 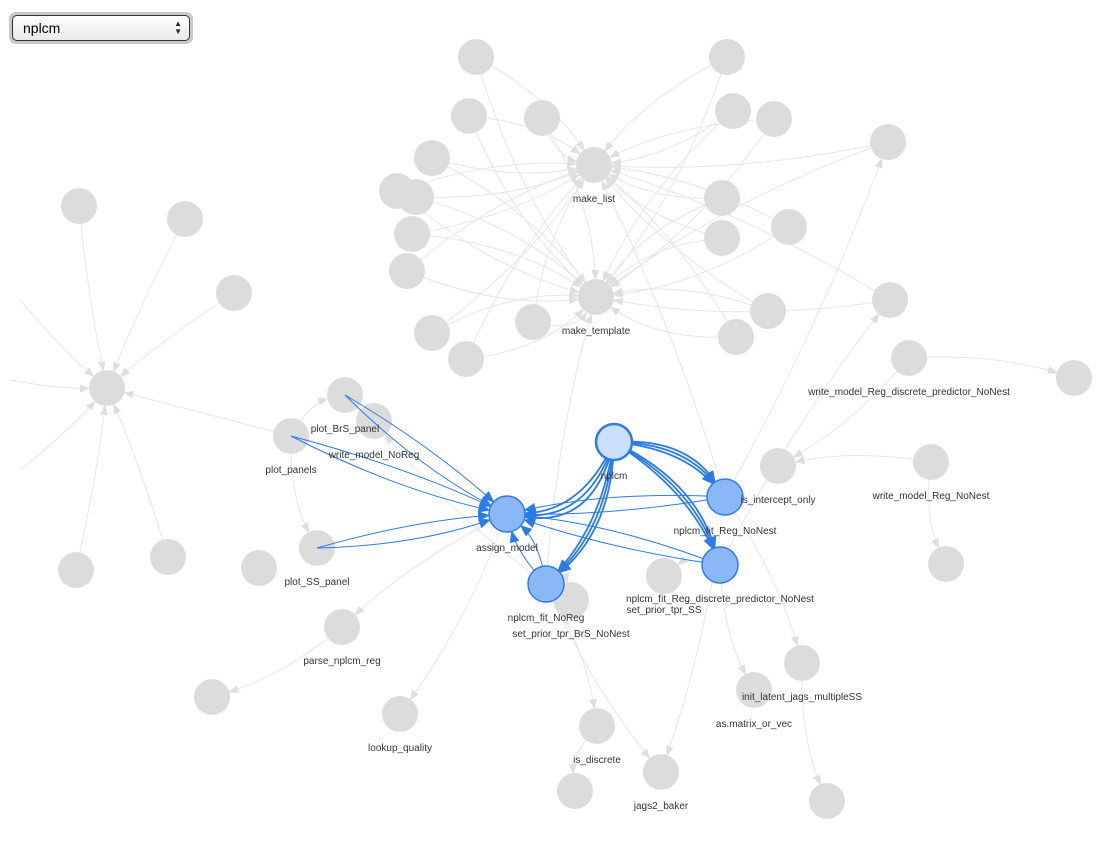 I want to click on graph-node-write-model-reg-discrete-predictor-nonest, so click(x=909, y=358).